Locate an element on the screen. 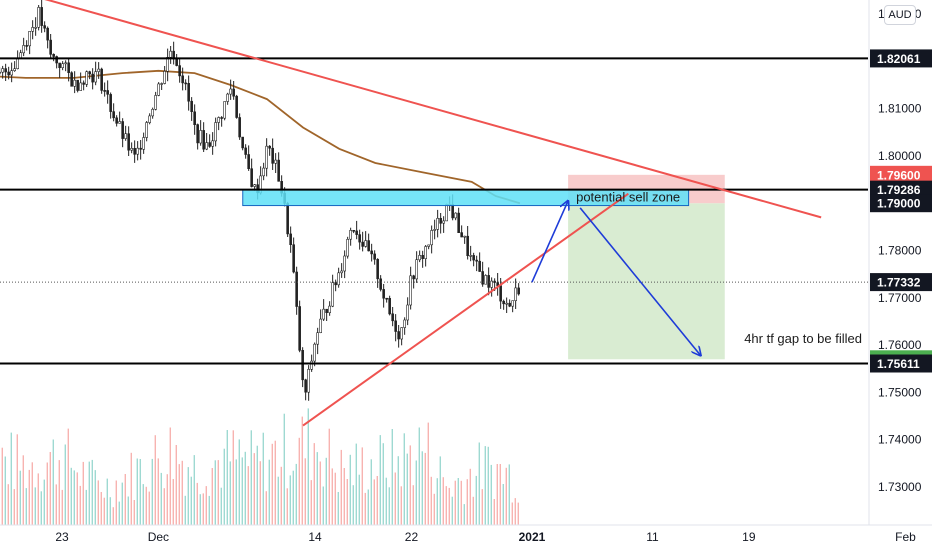  time-tick-label: Feb is located at coordinates (905, 537).